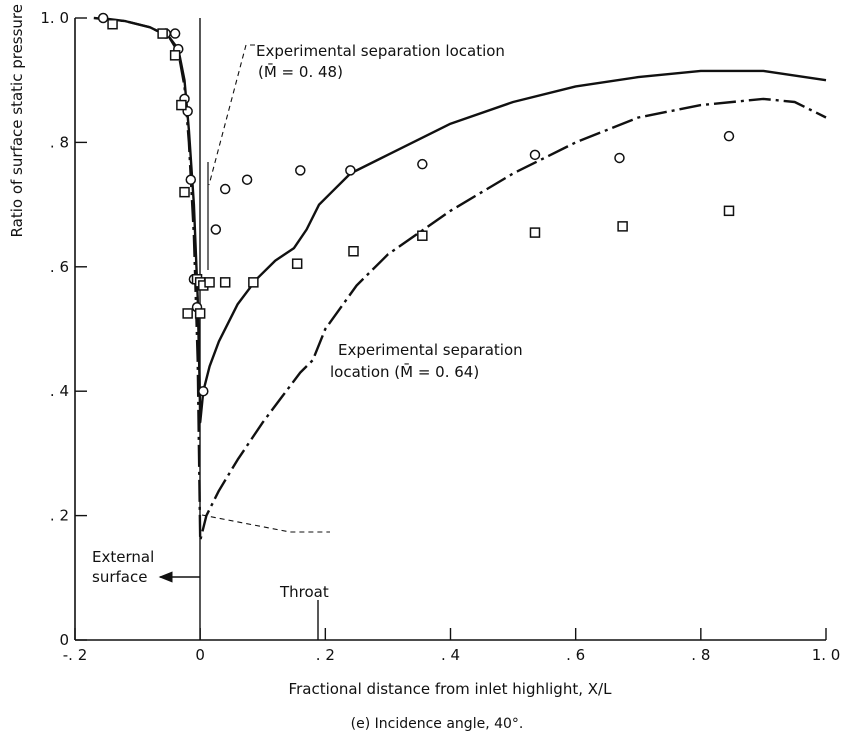 This screenshot has width=850, height=734. I want to click on figure-caption: (e) Incidence angle, 40°., so click(437, 724).